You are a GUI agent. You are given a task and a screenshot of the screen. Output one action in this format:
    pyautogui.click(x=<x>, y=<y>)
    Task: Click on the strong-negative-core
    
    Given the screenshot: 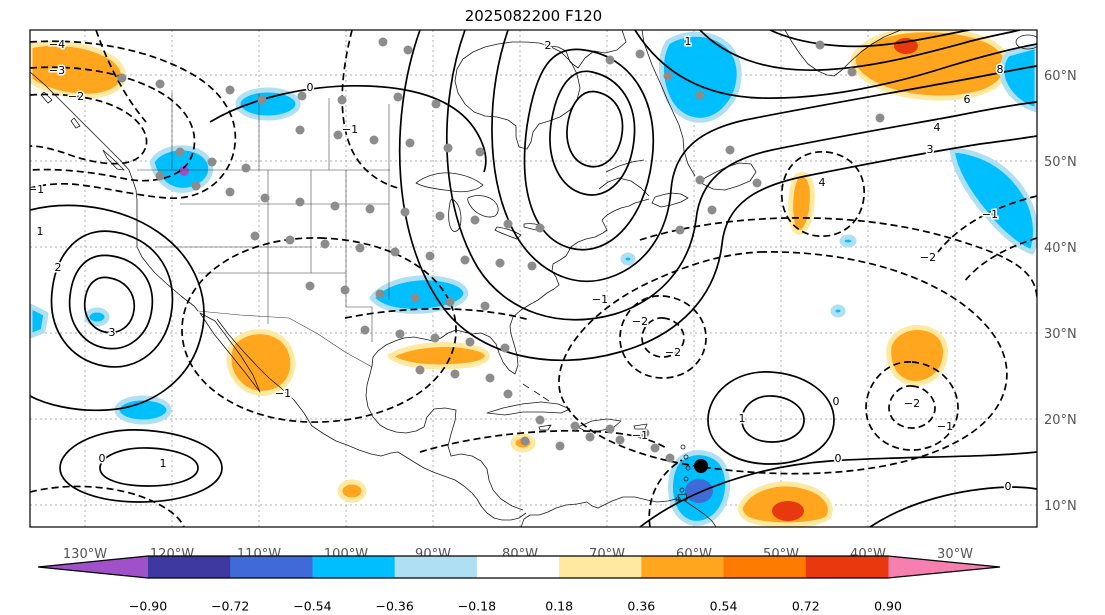 What is the action you would take?
    pyautogui.click(x=699, y=491)
    